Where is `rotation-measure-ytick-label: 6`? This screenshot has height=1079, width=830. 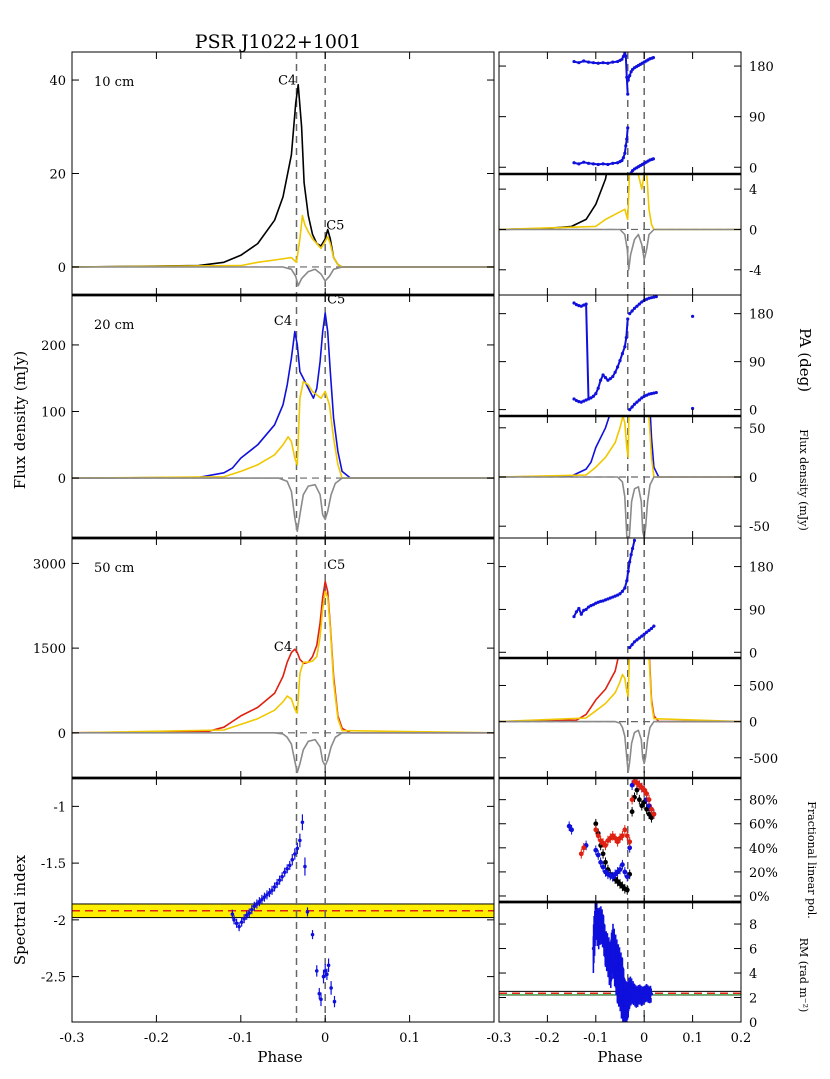
rotation-measure-ytick-label: 6 is located at coordinates (753, 950).